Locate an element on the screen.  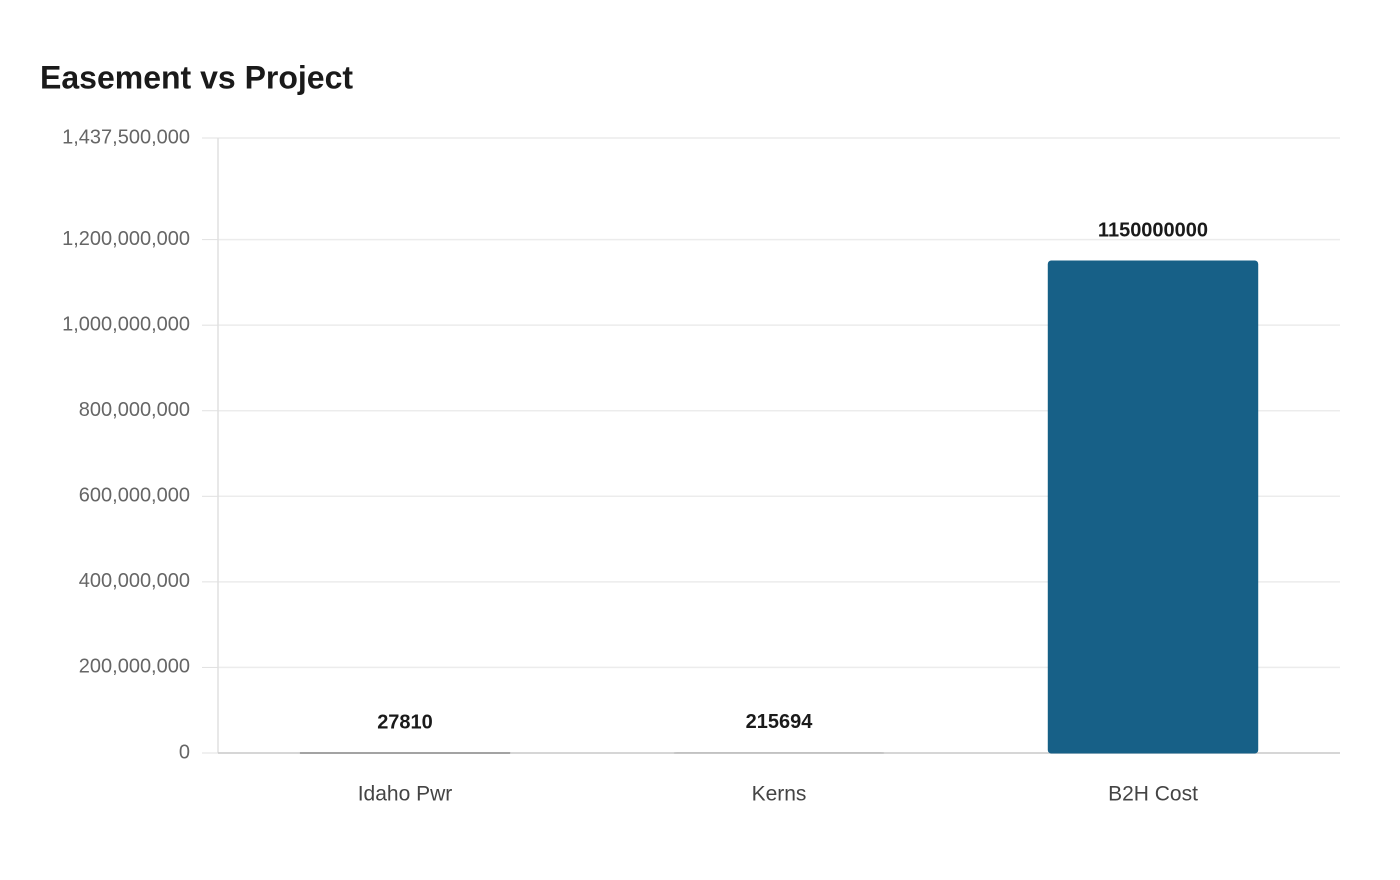
y-tick-label: 800,000,000 is located at coordinates (134, 410).